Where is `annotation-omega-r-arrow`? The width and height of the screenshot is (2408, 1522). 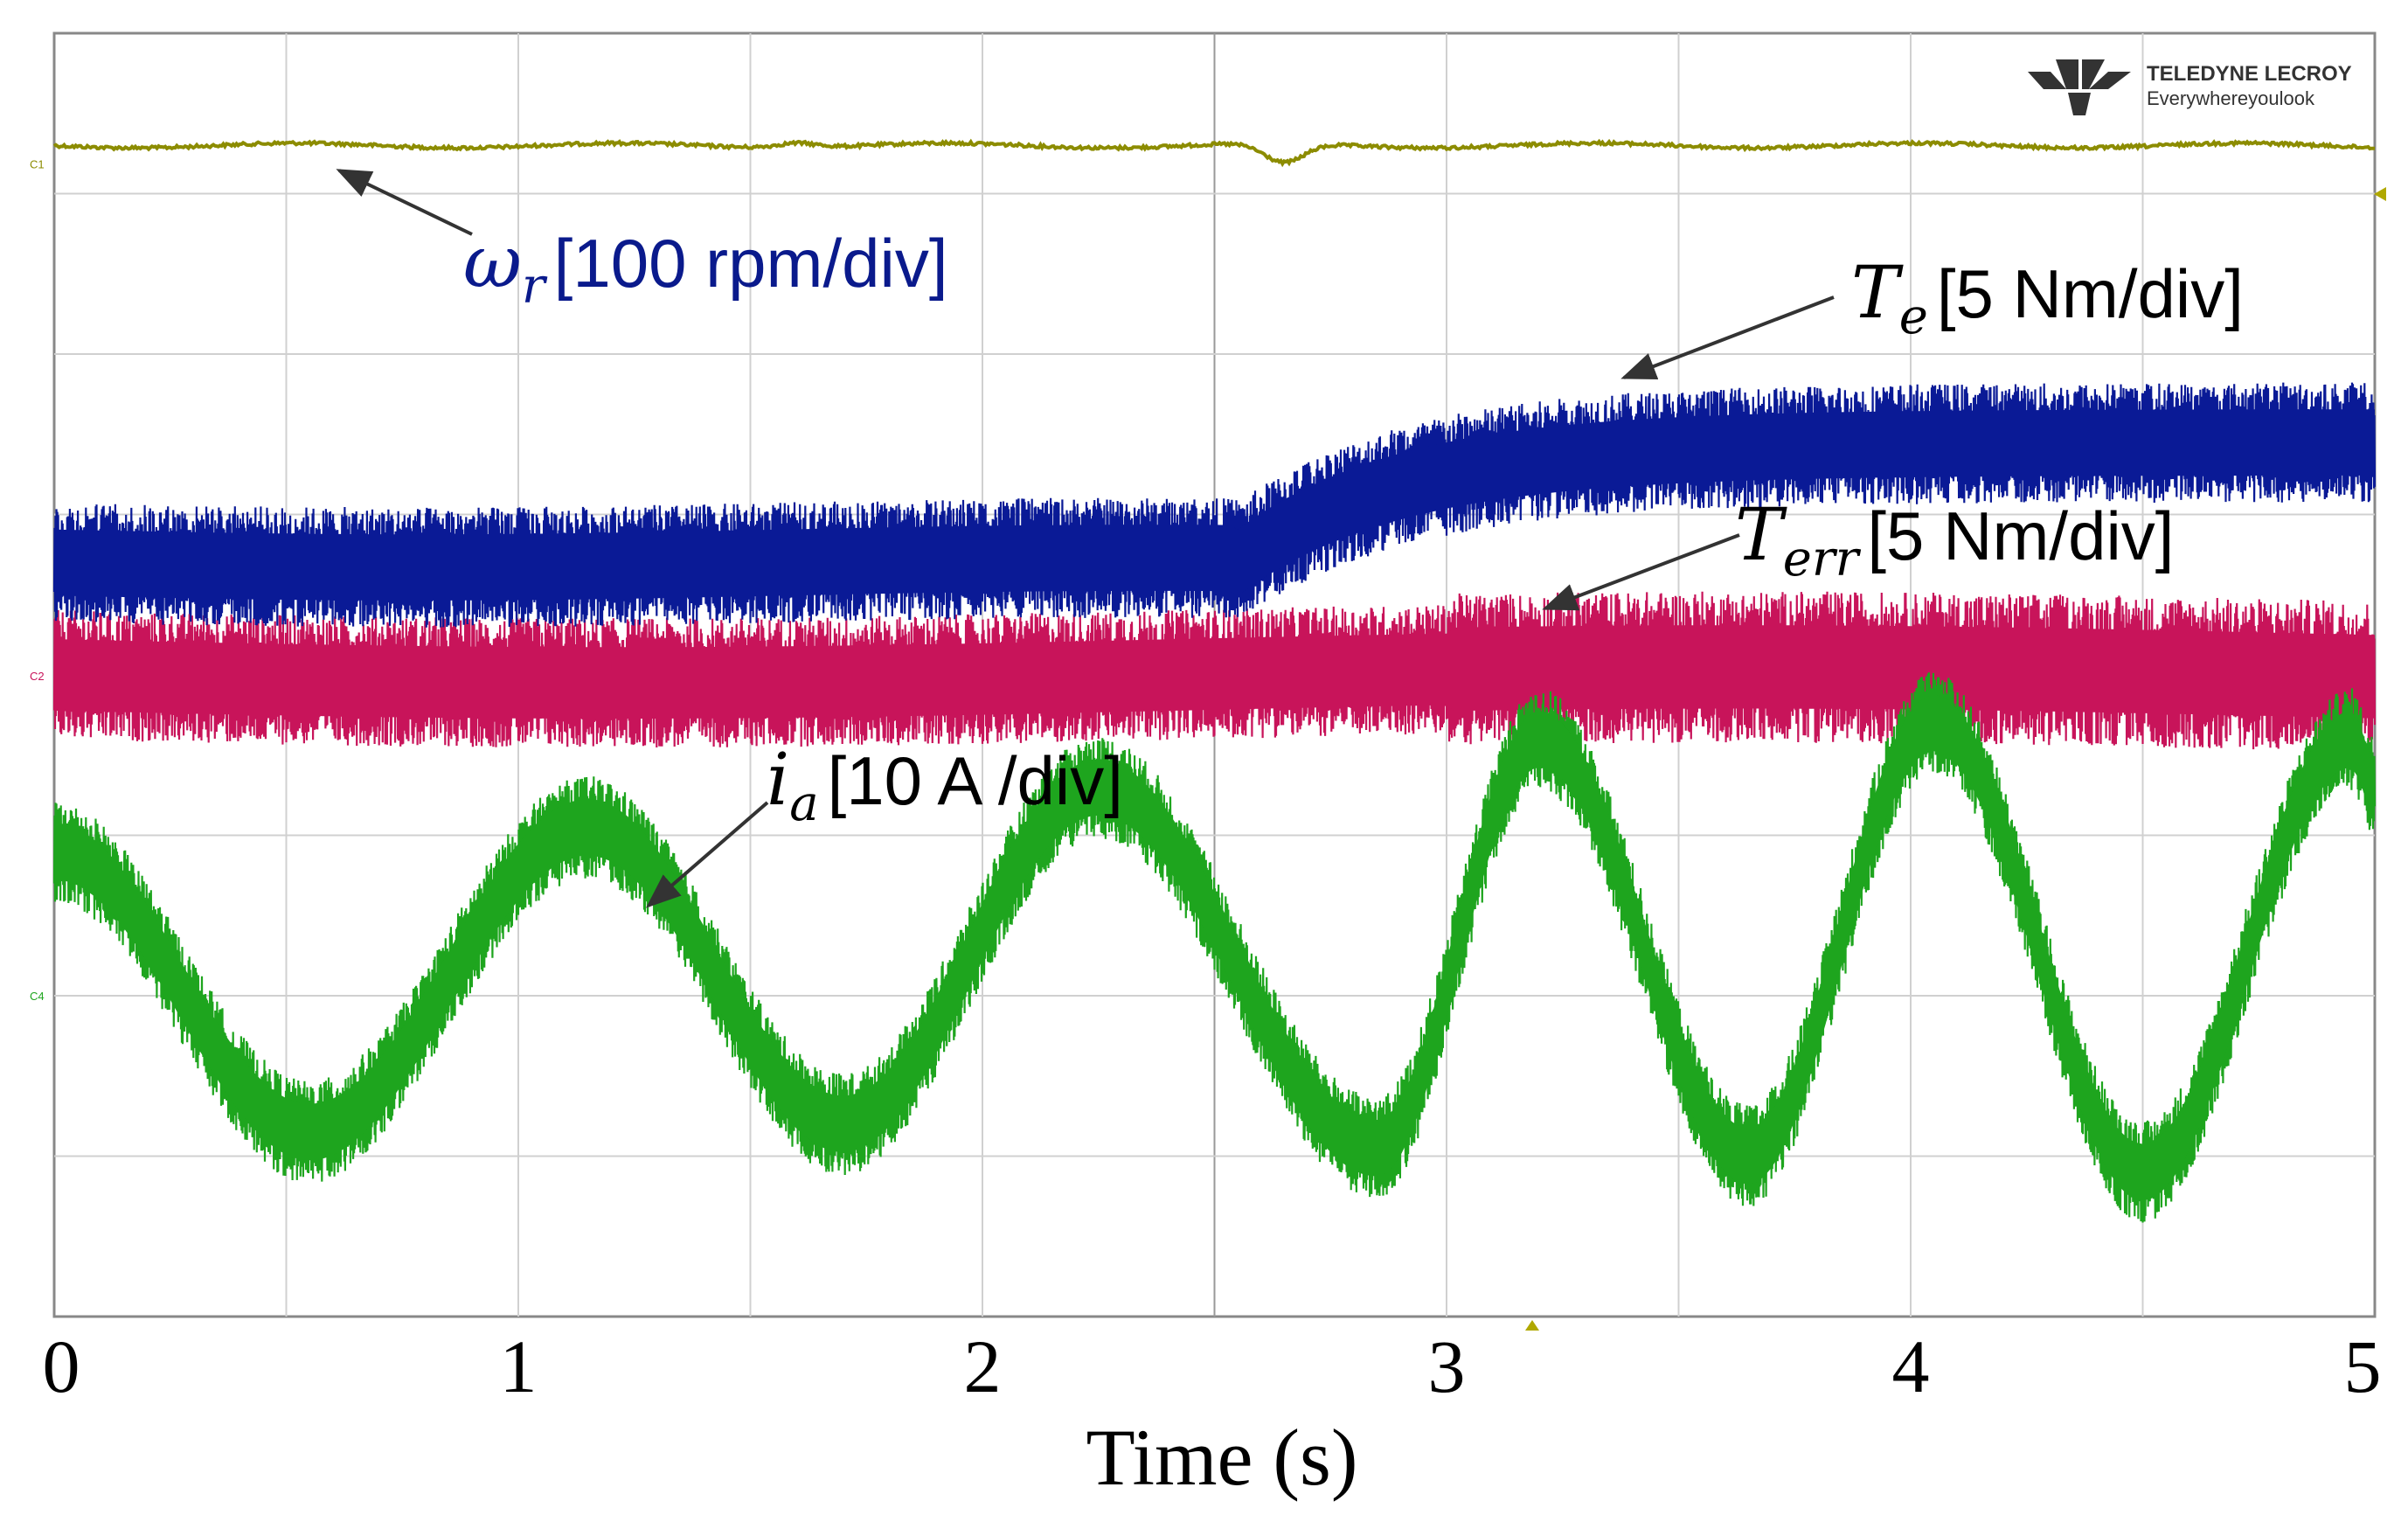
annotation-omega-r-arrow is located at coordinates (404, 203).